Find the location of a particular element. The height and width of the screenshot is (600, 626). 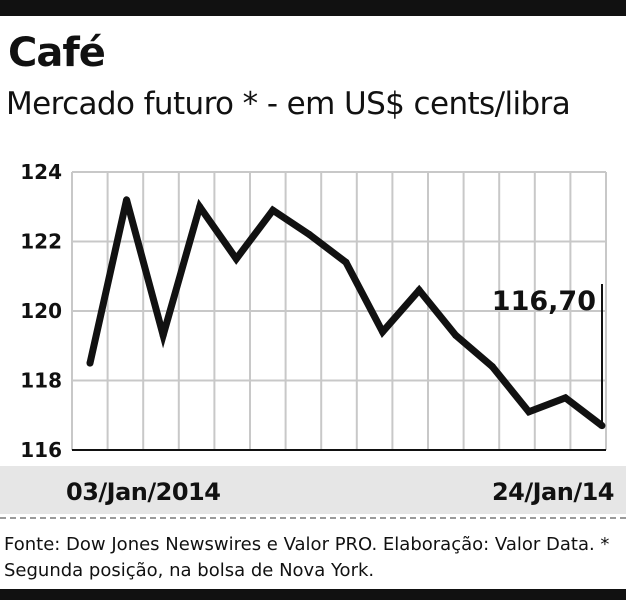

top-rule is located at coordinates (313, 8).